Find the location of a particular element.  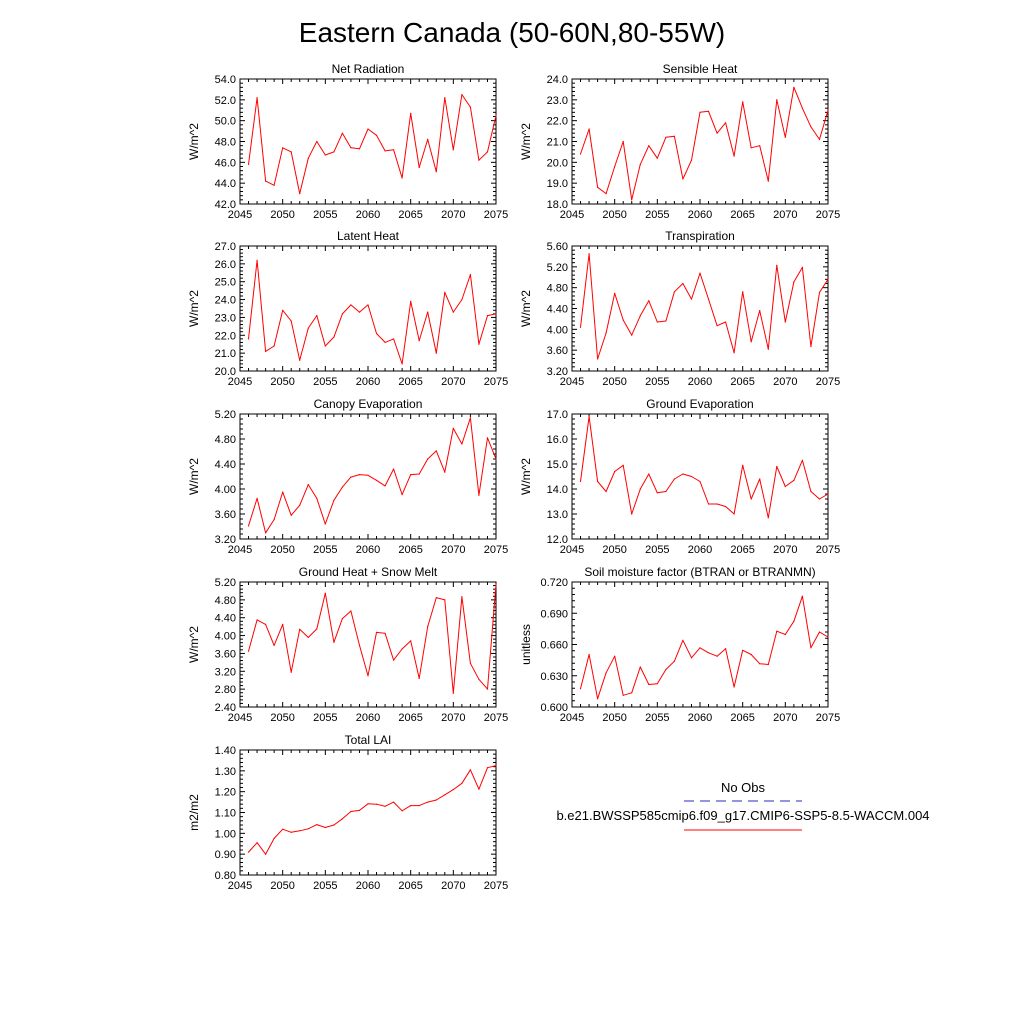

y-tick-label: 0.630 is located at coordinates (554, 677).